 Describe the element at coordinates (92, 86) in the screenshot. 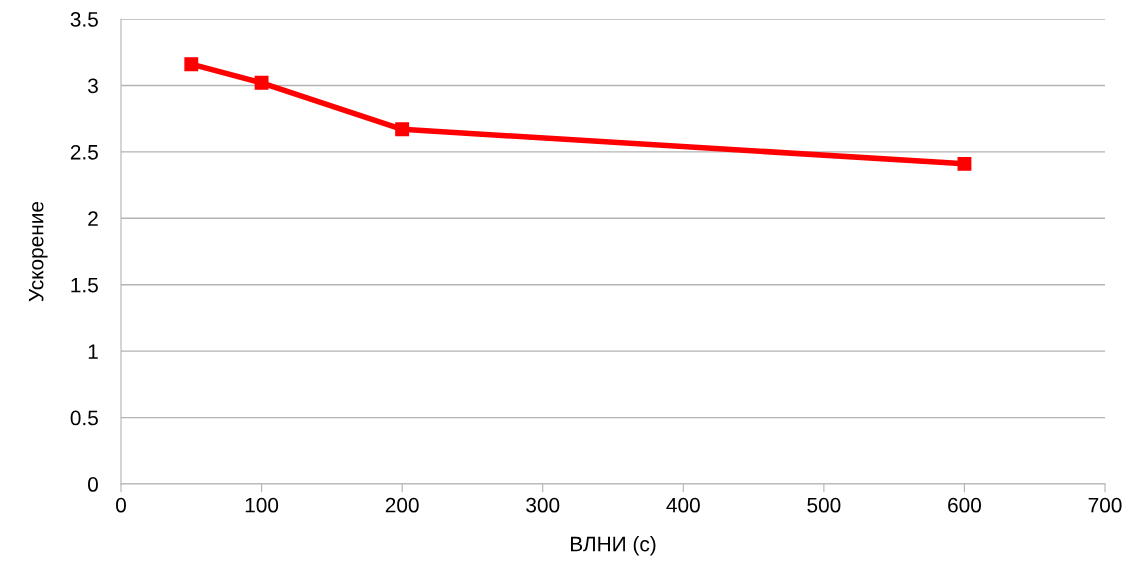

I see `y-tick-label: 3` at that location.